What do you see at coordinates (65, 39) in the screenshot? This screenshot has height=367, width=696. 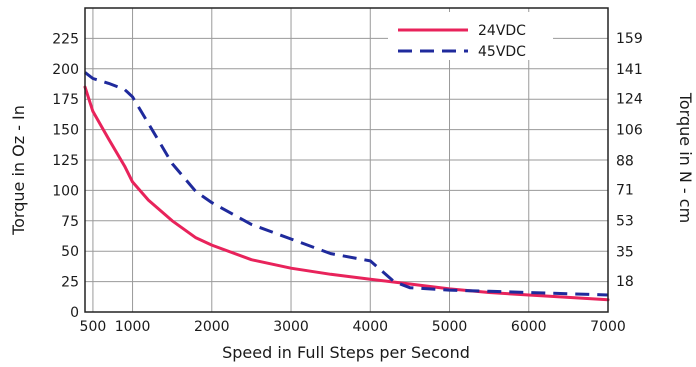 I see `left-y-tick-label: 225` at bounding box center [65, 39].